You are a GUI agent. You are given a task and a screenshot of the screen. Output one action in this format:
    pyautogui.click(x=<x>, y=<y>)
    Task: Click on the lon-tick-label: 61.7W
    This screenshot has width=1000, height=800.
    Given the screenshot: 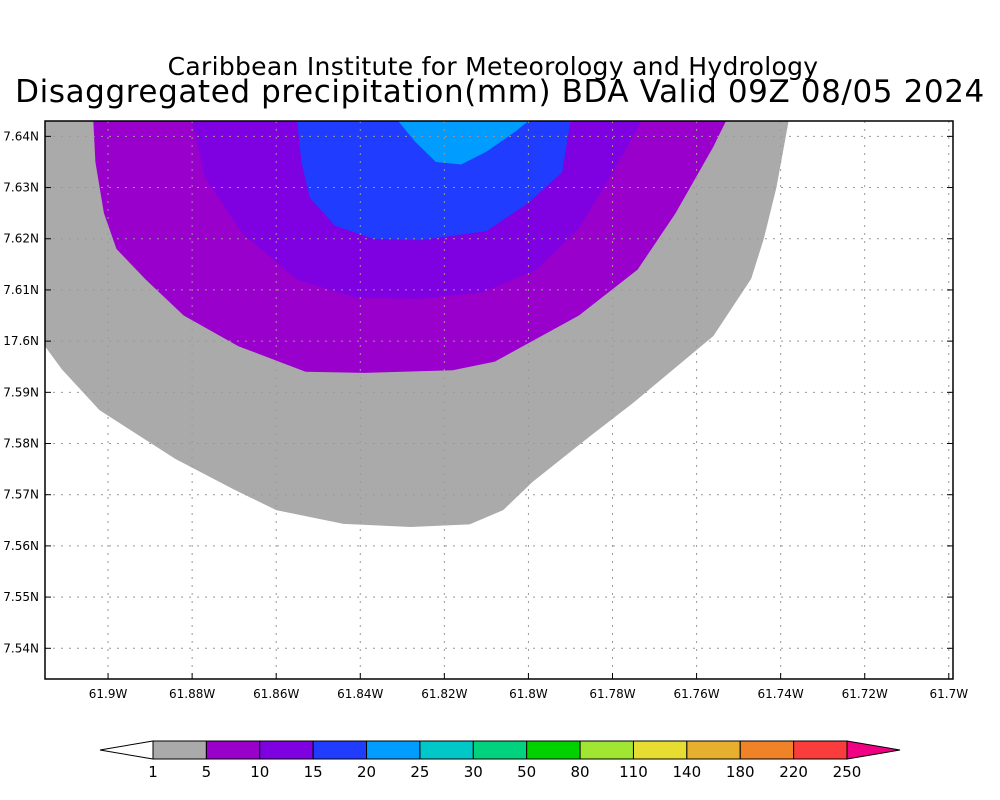 What is the action you would take?
    pyautogui.click(x=948, y=694)
    